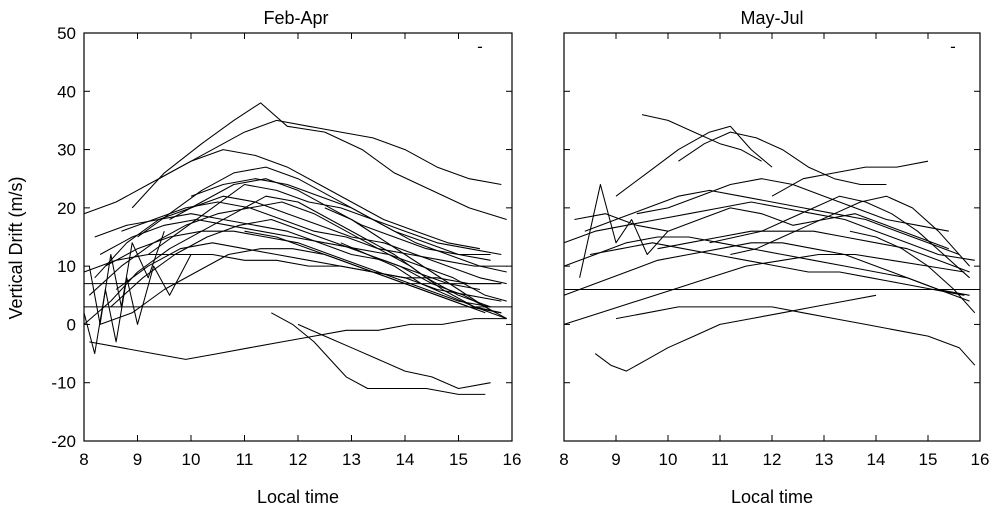 This screenshot has width=1000, height=511. I want to click on y-tick-label: -10, so click(63, 383).